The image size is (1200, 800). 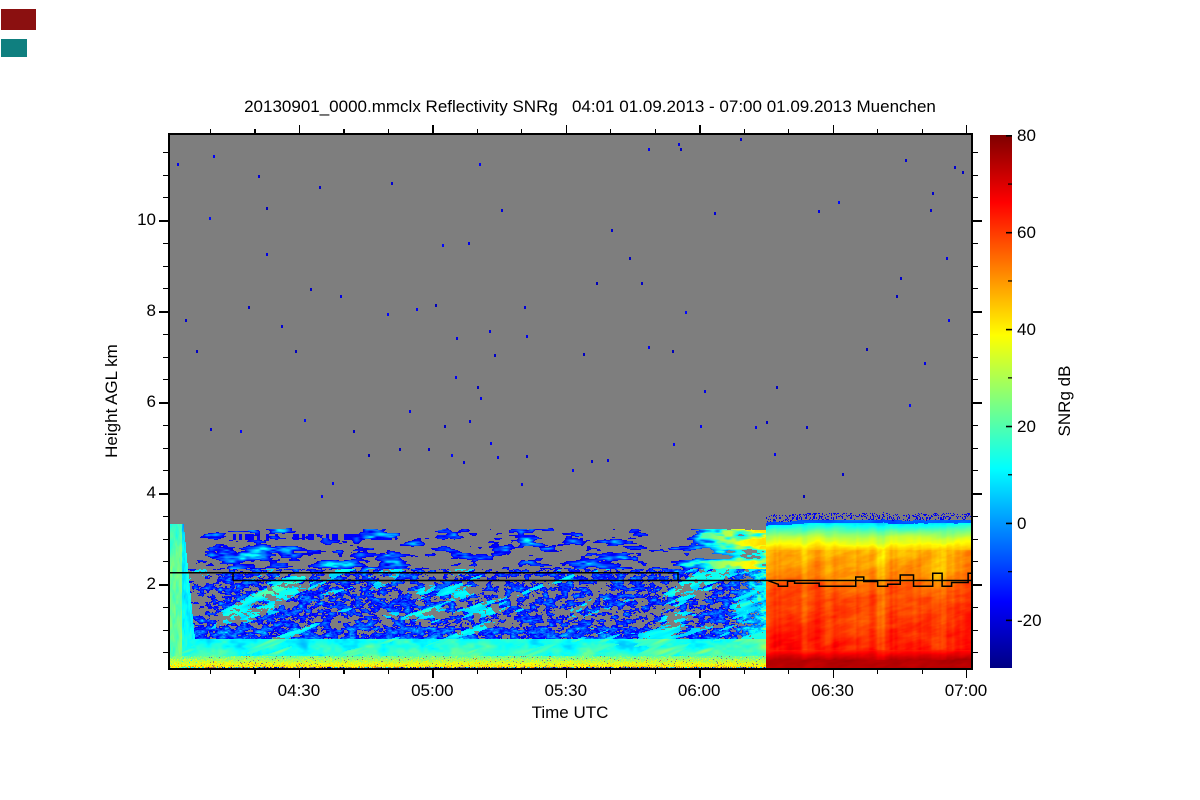 What do you see at coordinates (151, 583) in the screenshot?
I see `y-tick-label: 2` at bounding box center [151, 583].